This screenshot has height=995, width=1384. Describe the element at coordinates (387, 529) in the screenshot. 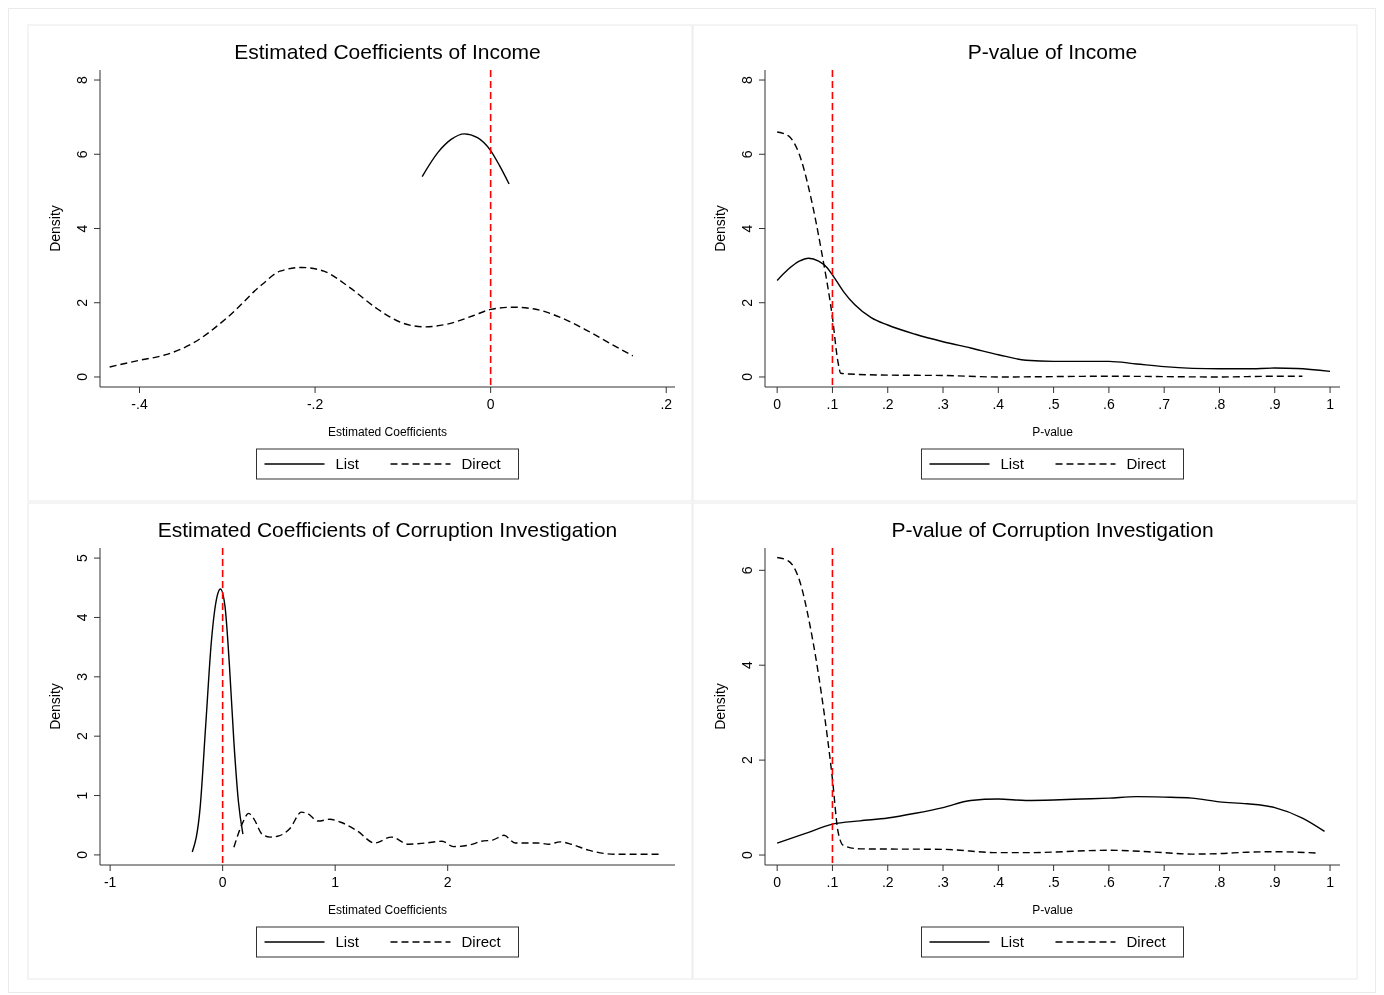

I see `chart-title: Estimated Coefficients of Corruption Investigation` at that location.